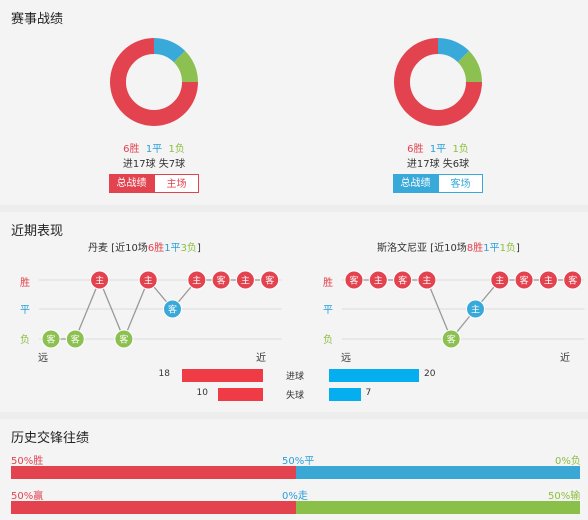 Image resolution: width=588 pixels, height=520 pixels. I want to click on left-losses: 1负, so click(176, 149).